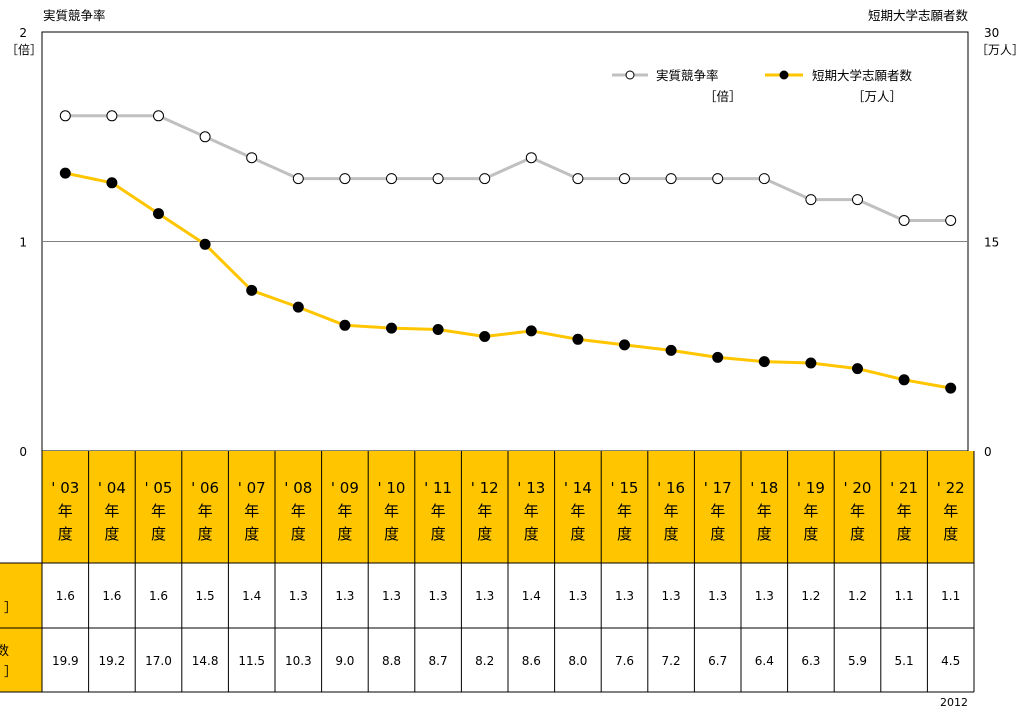  What do you see at coordinates (10, 608) in the screenshot?
I see `row-label-ratio-bracket: ］` at bounding box center [10, 608].